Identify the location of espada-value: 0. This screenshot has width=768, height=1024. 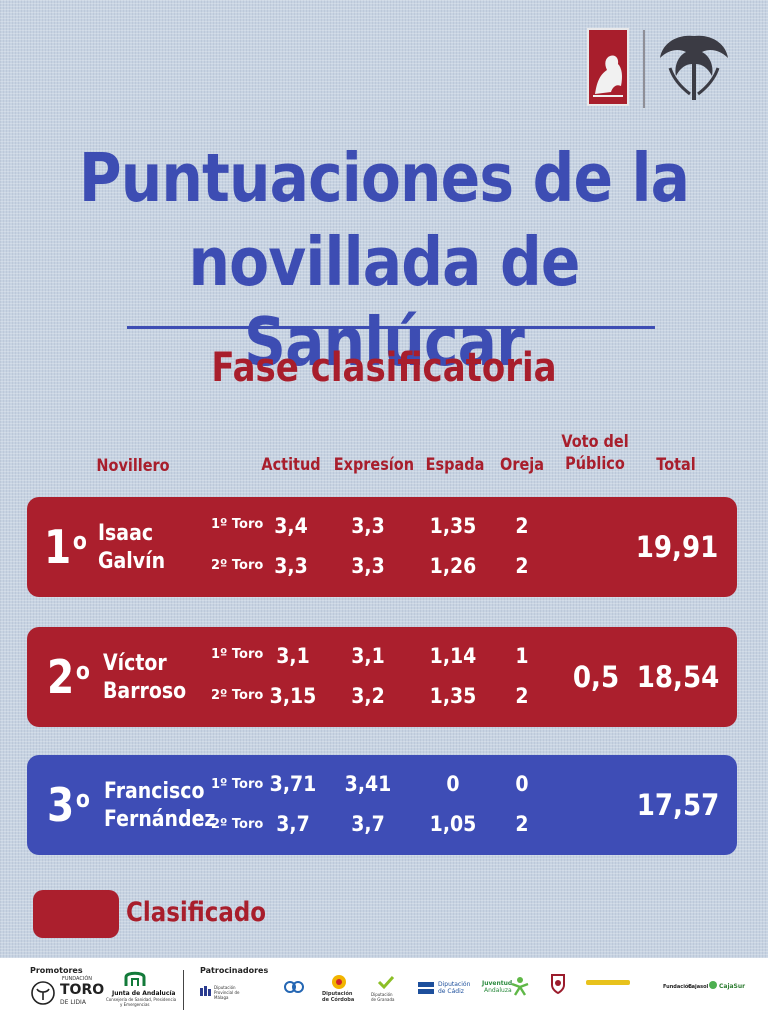
(453, 784).